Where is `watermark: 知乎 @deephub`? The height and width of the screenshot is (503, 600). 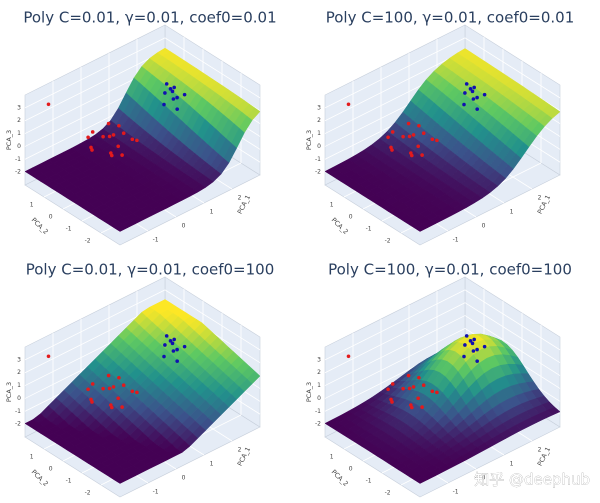 watermark: 知乎 @deephub is located at coordinates (532, 480).